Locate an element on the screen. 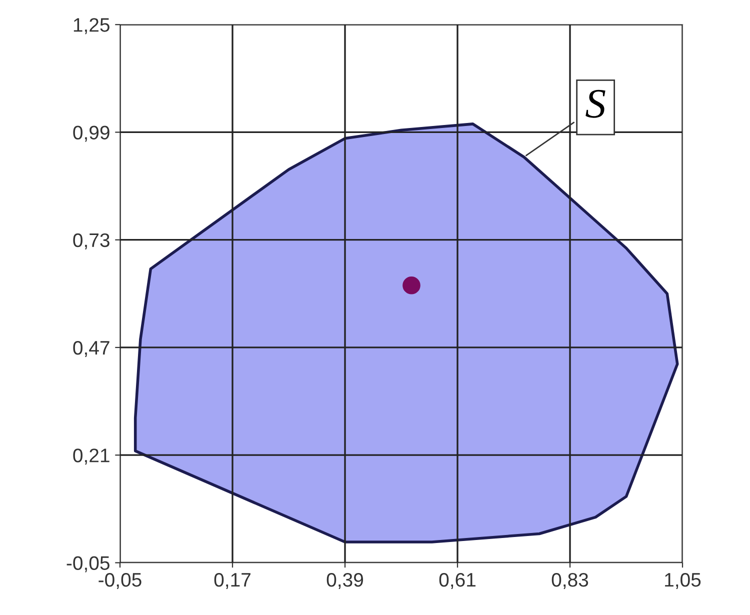 The width and height of the screenshot is (750, 615). y-tick-label: 1,25 is located at coordinates (92, 26).